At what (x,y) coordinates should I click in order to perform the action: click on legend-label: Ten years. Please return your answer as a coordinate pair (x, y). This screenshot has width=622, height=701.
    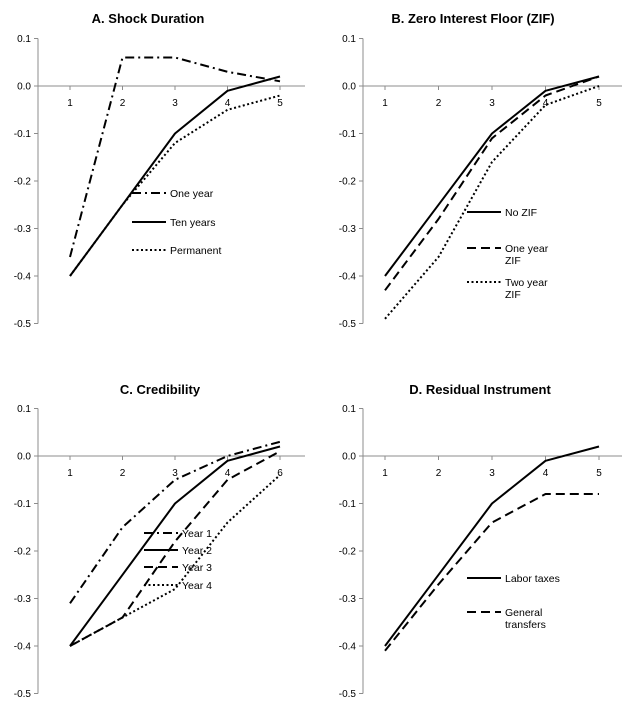
    Looking at the image, I should click on (193, 223).